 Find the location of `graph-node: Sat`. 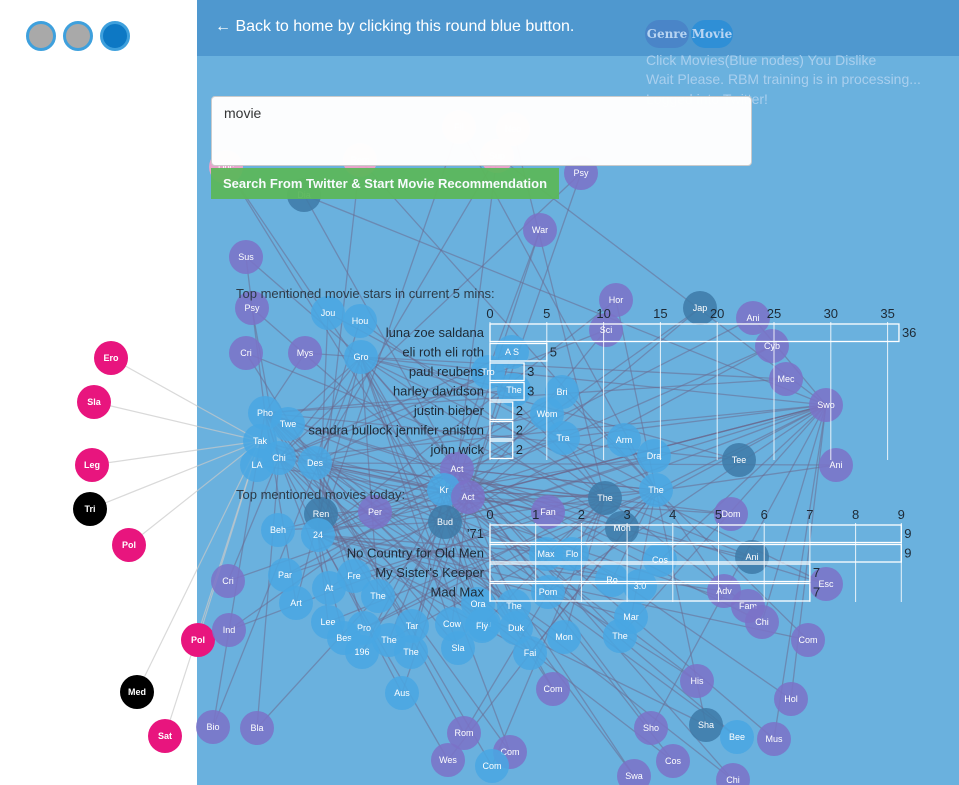

graph-node: Sat is located at coordinates (165, 736).